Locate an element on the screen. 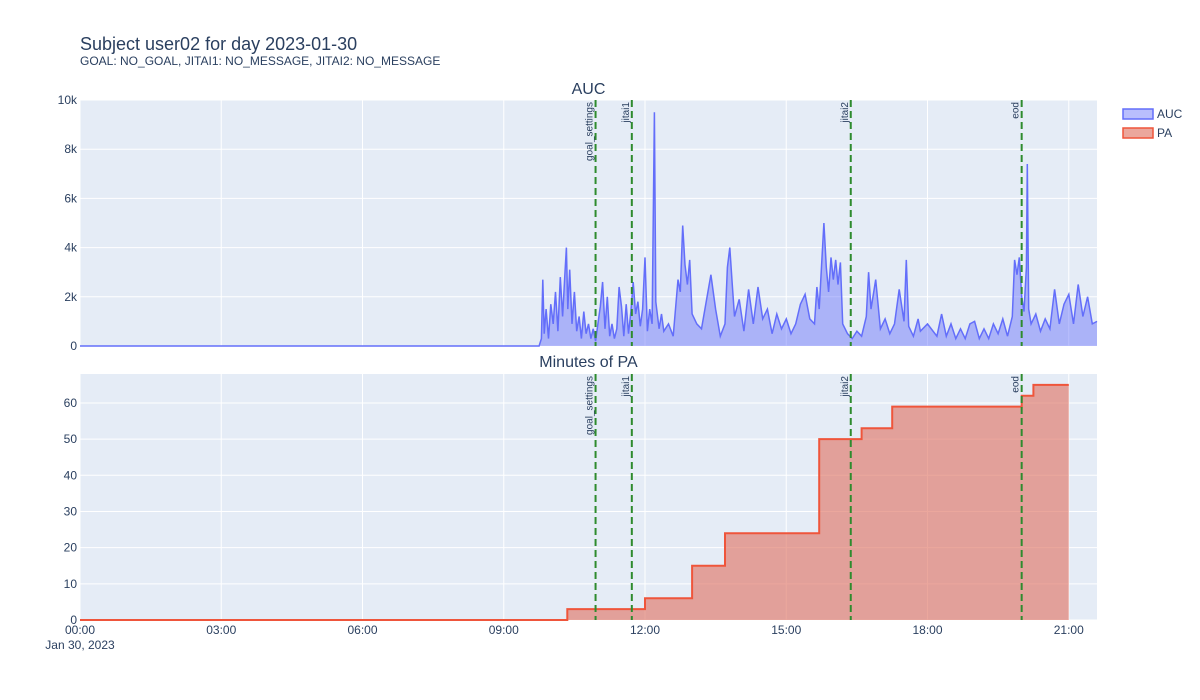  subplot-title: Minutes of PA is located at coordinates (588, 362).